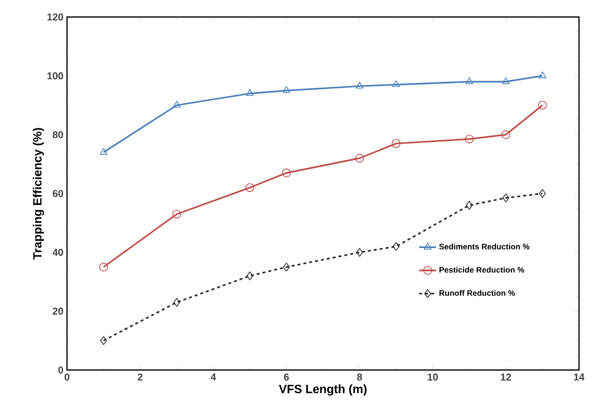 The image size is (592, 416). What do you see at coordinates (55, 17) in the screenshot?
I see `y-tick-label: 120` at bounding box center [55, 17].